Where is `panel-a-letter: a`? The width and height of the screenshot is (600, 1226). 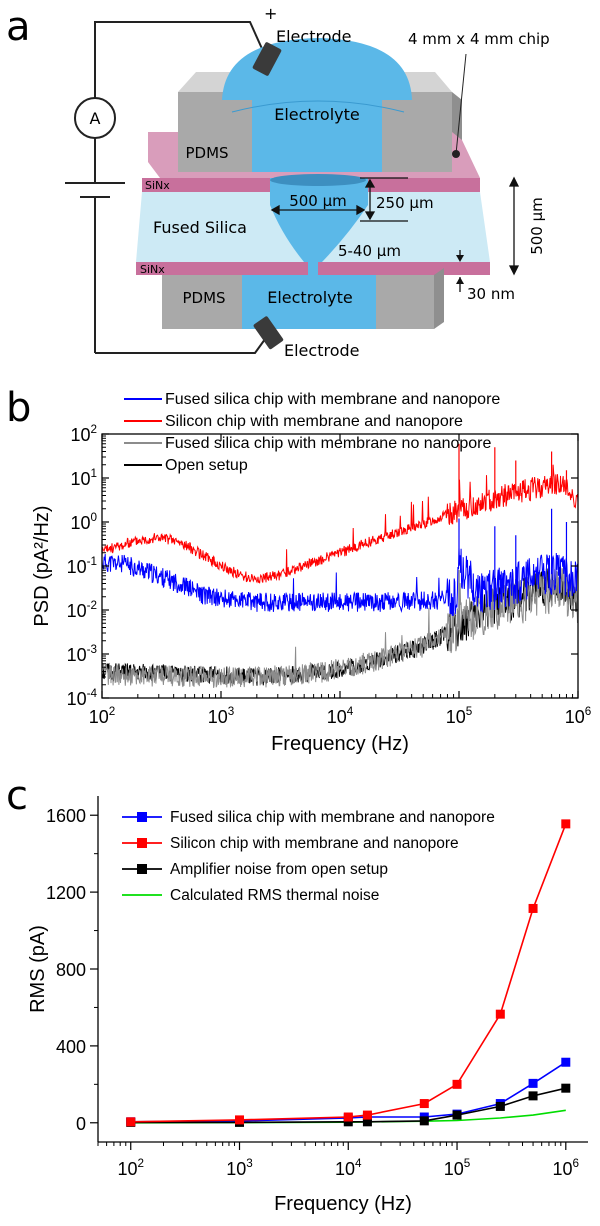 panel-a-letter: a is located at coordinates (18, 27).